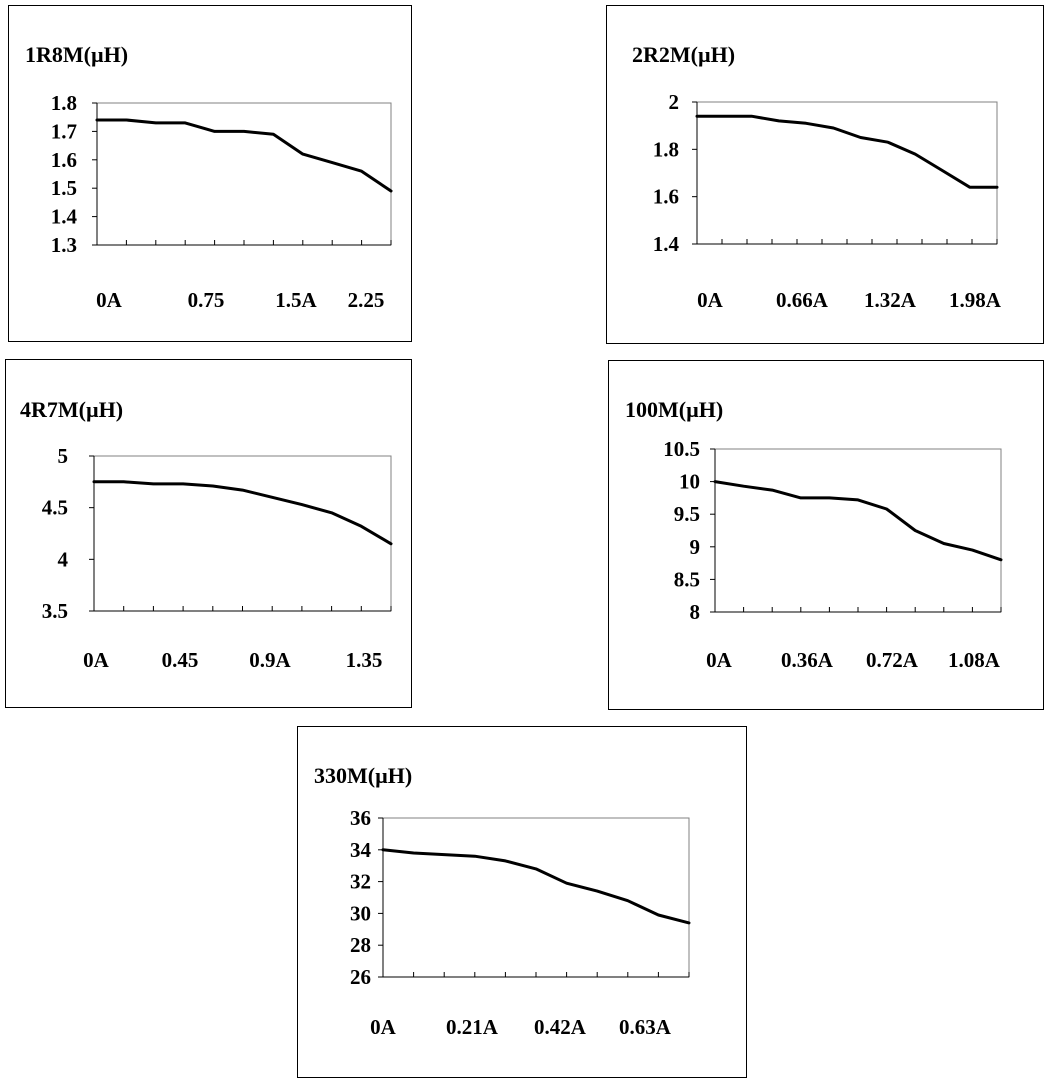  I want to click on series-line-100m, so click(858, 521).